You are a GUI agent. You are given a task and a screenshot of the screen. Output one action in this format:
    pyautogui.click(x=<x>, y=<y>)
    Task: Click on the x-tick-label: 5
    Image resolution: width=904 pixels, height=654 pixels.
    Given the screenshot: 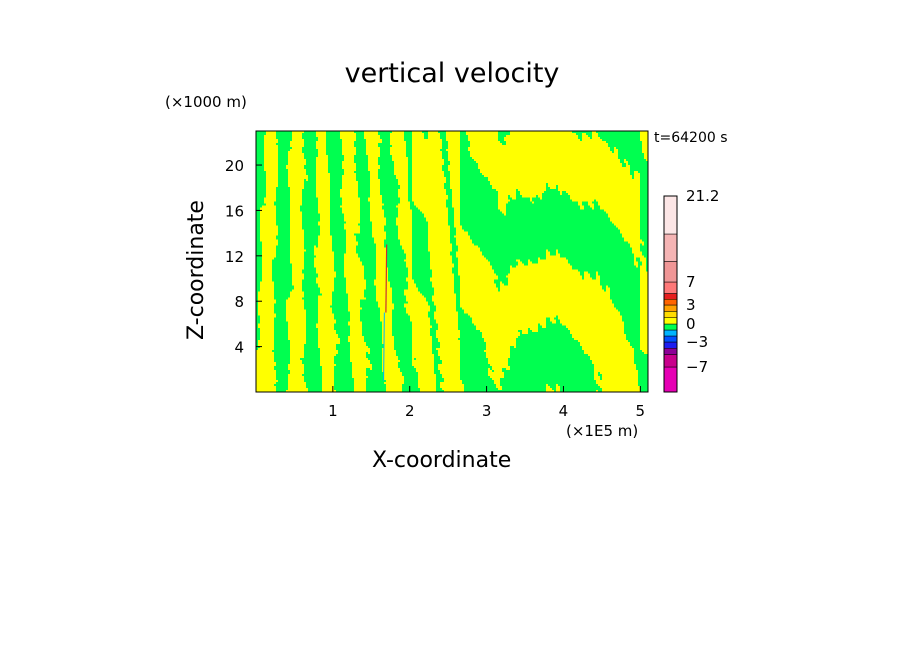 What is the action you would take?
    pyautogui.click(x=641, y=411)
    